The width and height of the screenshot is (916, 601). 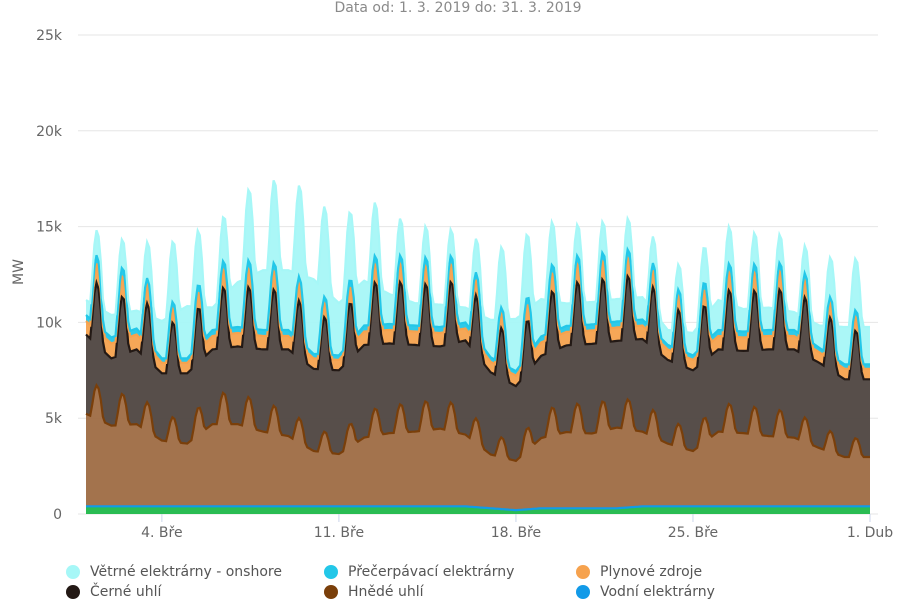 I want to click on y-axis-ticks: 0 5k 10k 15k 20k 25k, so click(x=49, y=275).